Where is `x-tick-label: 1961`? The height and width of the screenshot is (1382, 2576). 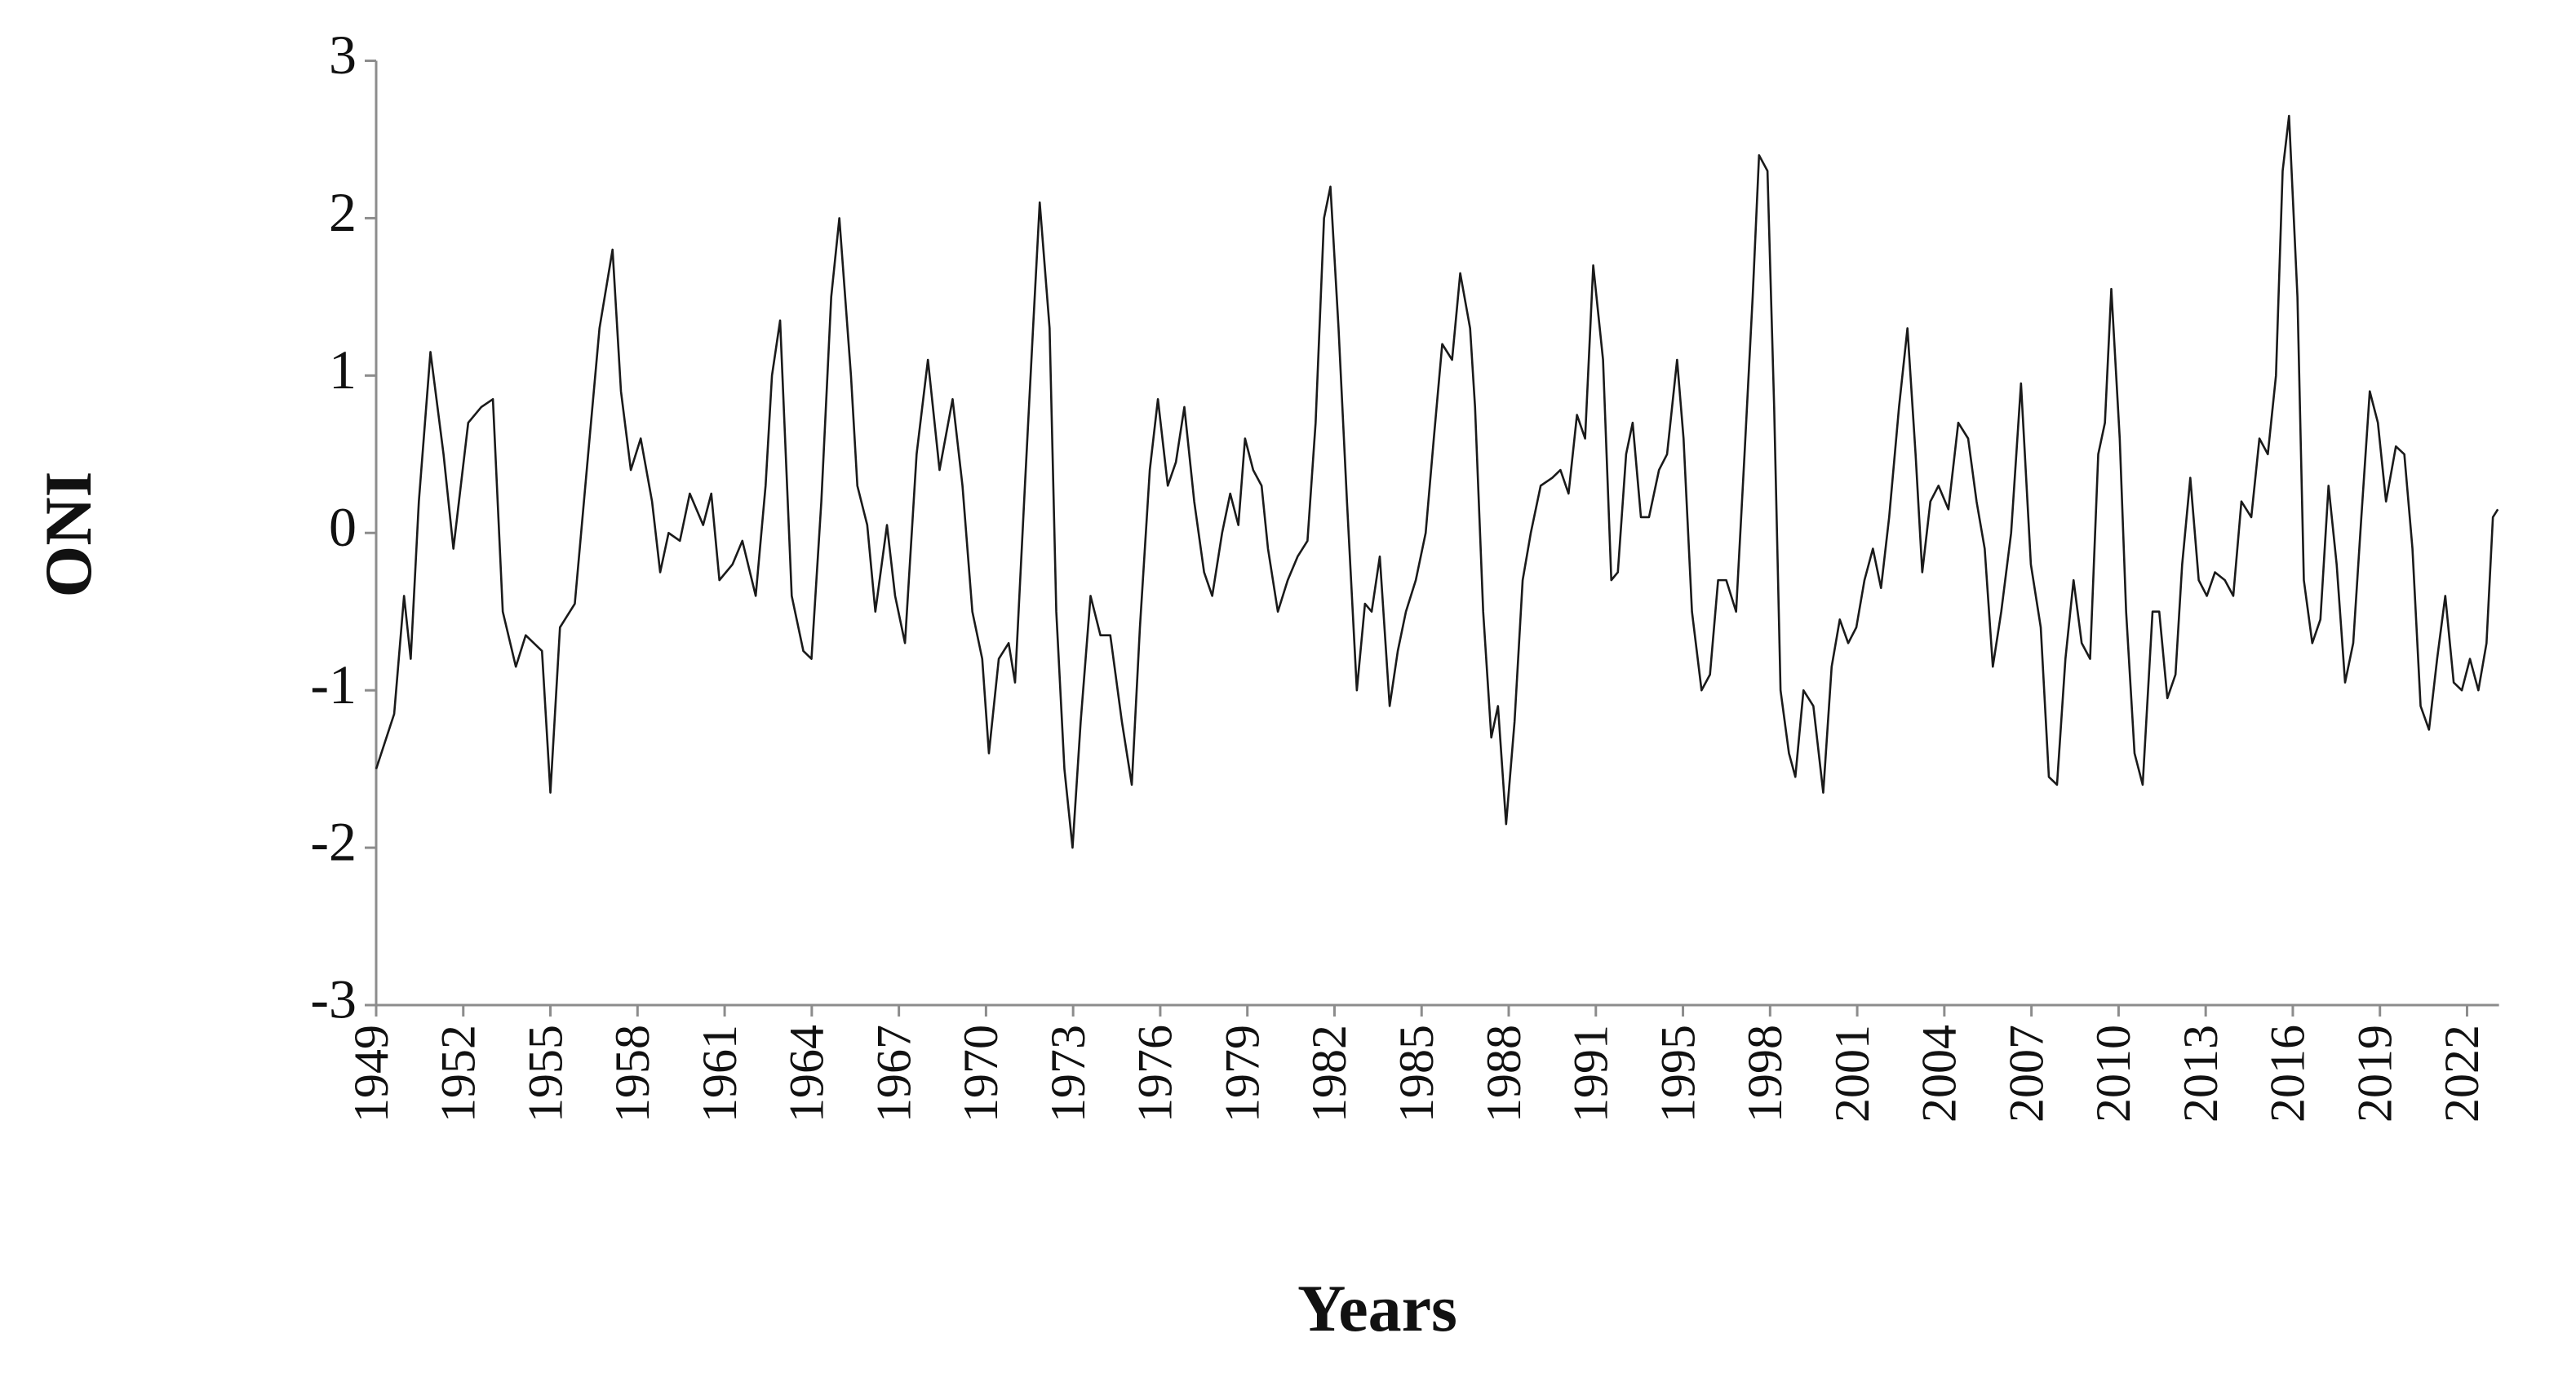 x-tick-label: 1961 is located at coordinates (720, 1074).